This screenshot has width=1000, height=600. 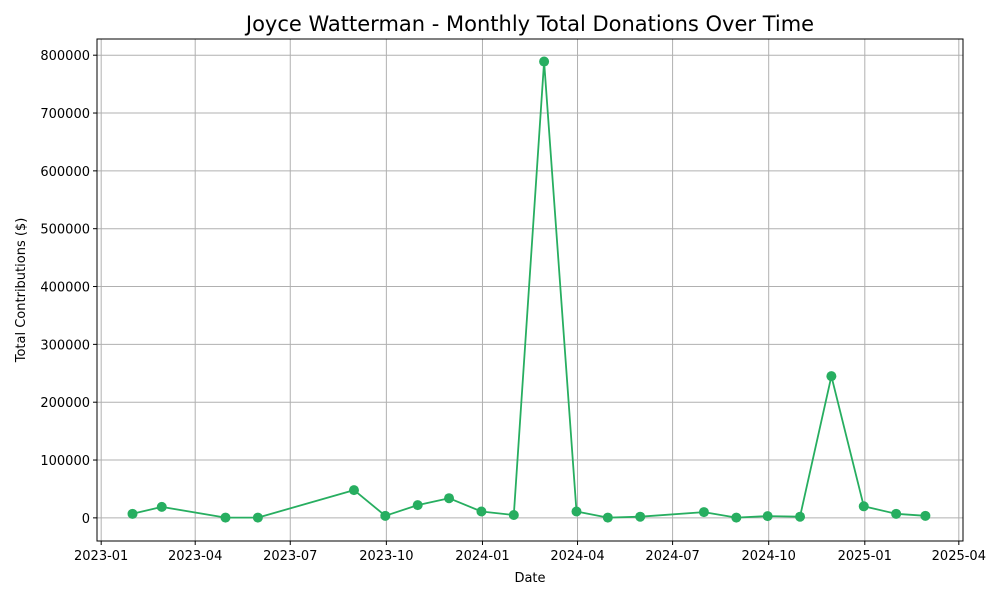 I want to click on y-tick-label: 0, so click(x=86, y=519).